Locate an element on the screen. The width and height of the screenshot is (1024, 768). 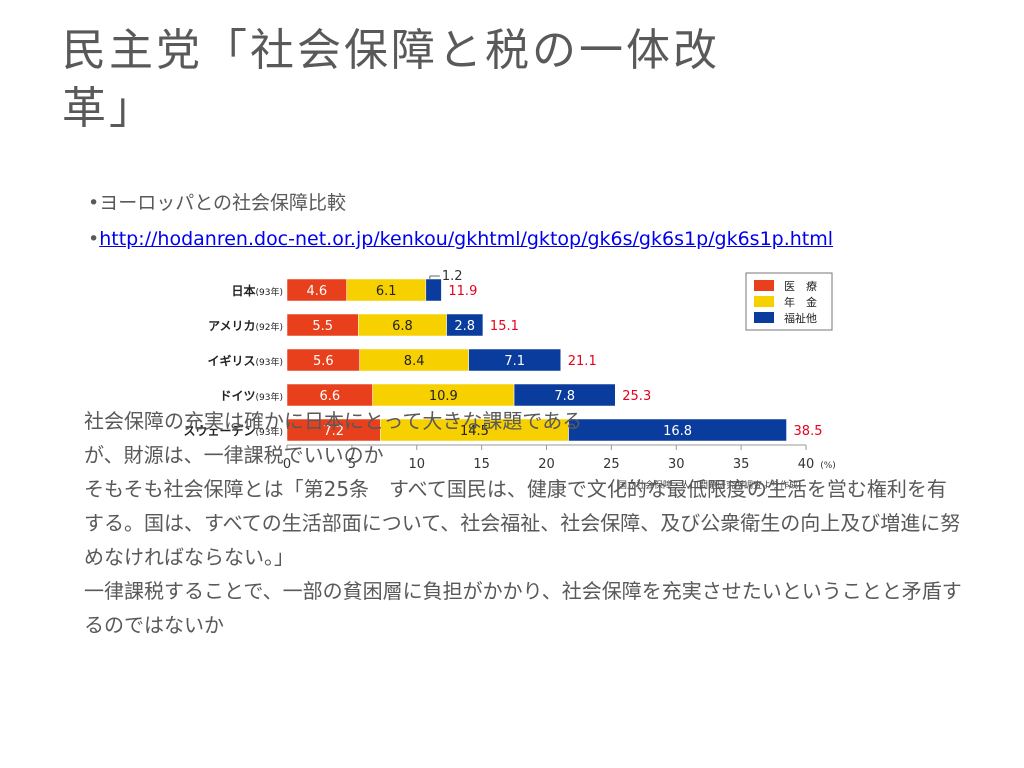
category-name: ドイツ is located at coordinates (238, 396).